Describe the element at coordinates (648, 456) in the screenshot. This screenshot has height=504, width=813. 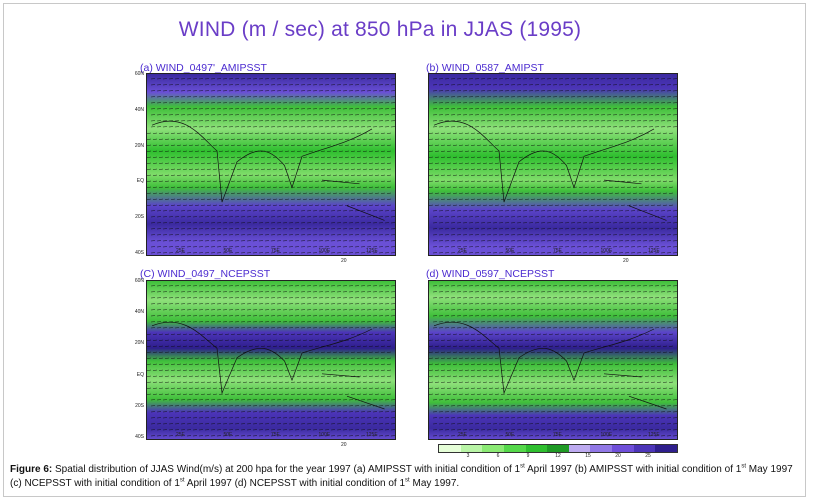
I see `colorbar-tick-label: 25` at that location.